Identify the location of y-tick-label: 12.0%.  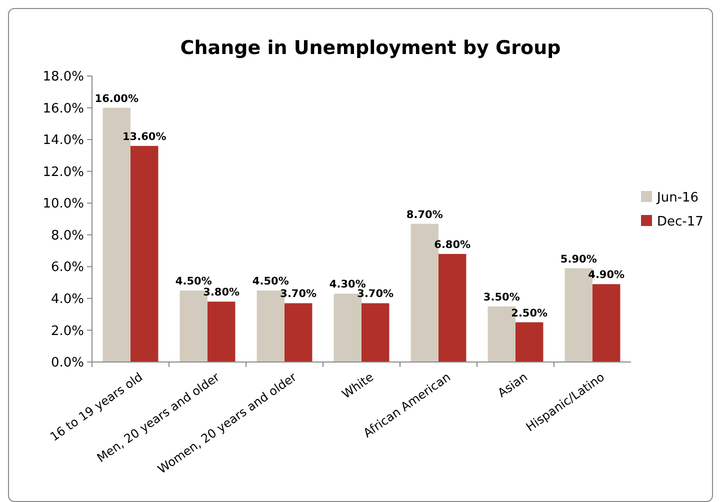
(63, 172).